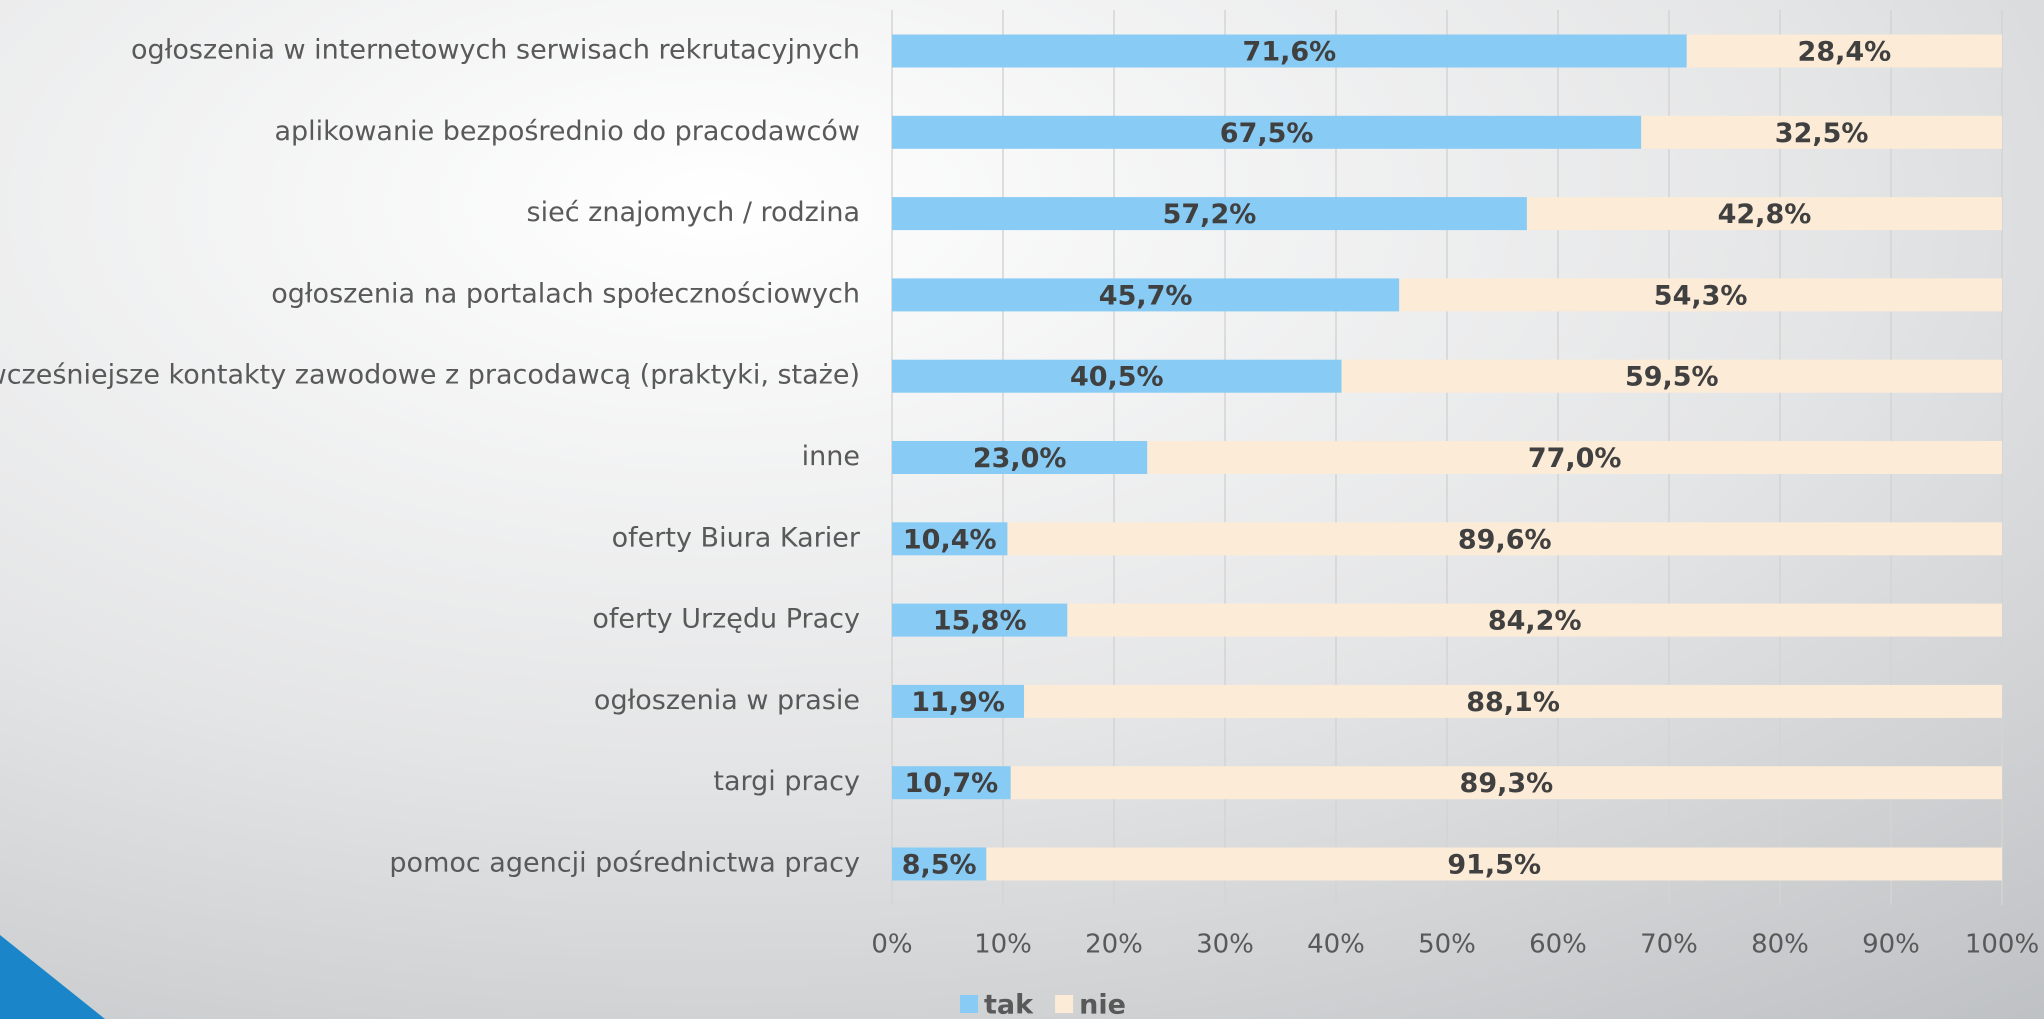 The width and height of the screenshot is (2044, 1019). Describe the element at coordinates (624, 863) in the screenshot. I see `category-label: pomoc agencji pośrednictwa pracy` at that location.